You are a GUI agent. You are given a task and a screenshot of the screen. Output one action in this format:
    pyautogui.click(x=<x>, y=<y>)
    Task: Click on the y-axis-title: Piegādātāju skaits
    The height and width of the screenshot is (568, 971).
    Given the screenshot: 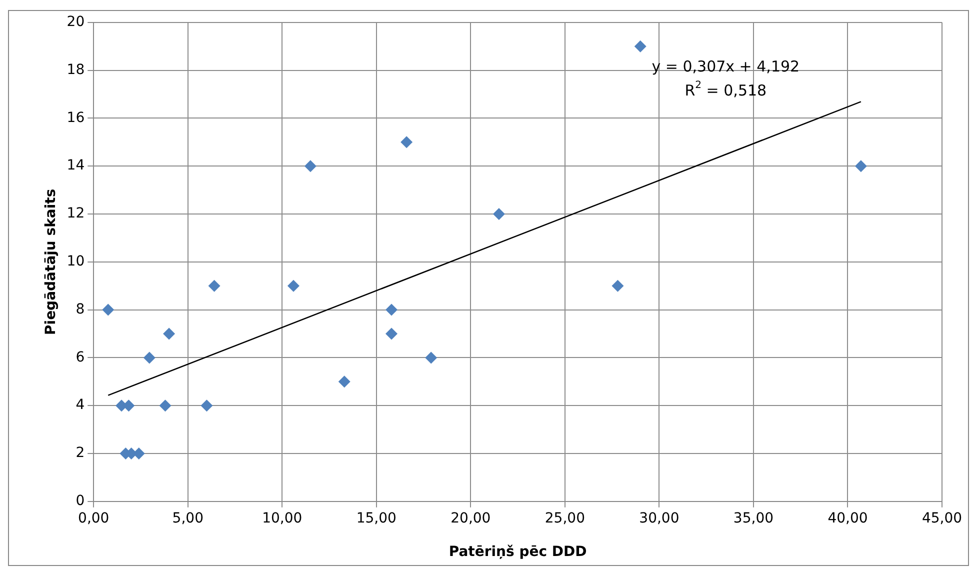 What is the action you would take?
    pyautogui.click(x=51, y=261)
    